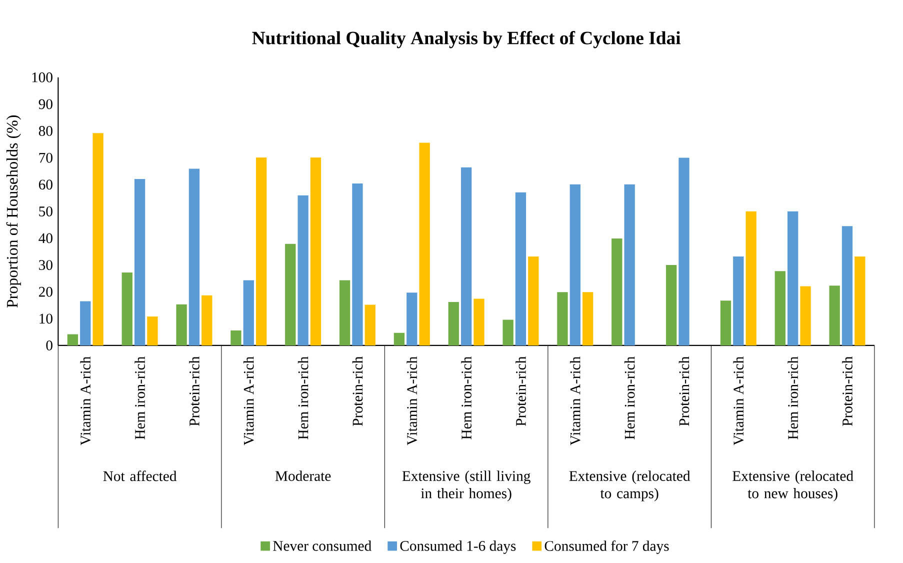  Describe the element at coordinates (13, 212) in the screenshot. I see `y-axis-title: Proportion of Households (%)` at that location.